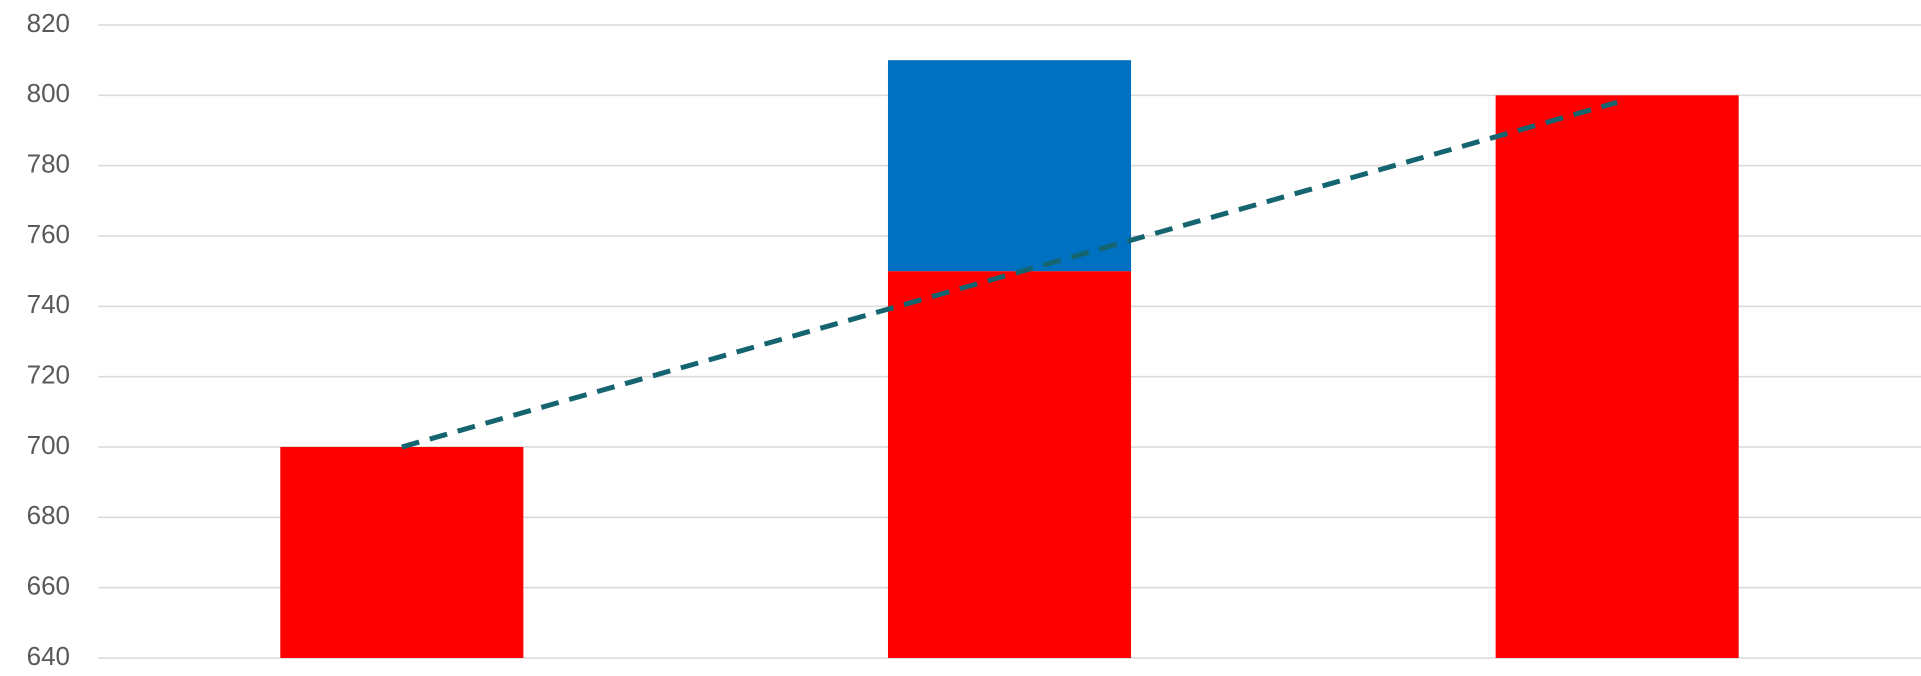 The height and width of the screenshot is (676, 1921). Describe the element at coordinates (48, 164) in the screenshot. I see `y-tick-label: 780` at that location.